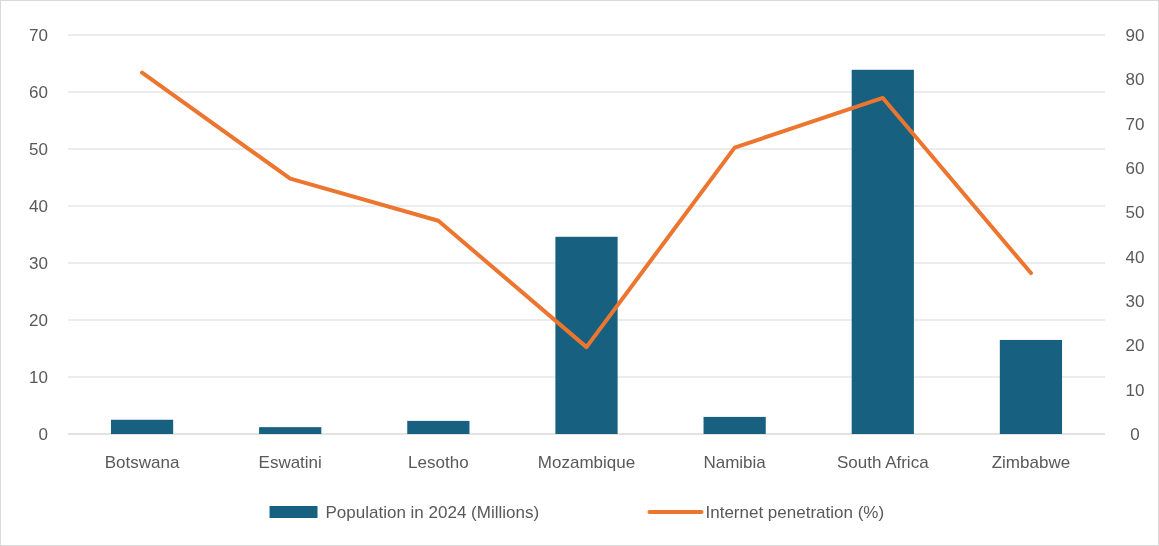 The height and width of the screenshot is (546, 1159). Describe the element at coordinates (142, 462) in the screenshot. I see `x-tick-label: Botswana` at that location.